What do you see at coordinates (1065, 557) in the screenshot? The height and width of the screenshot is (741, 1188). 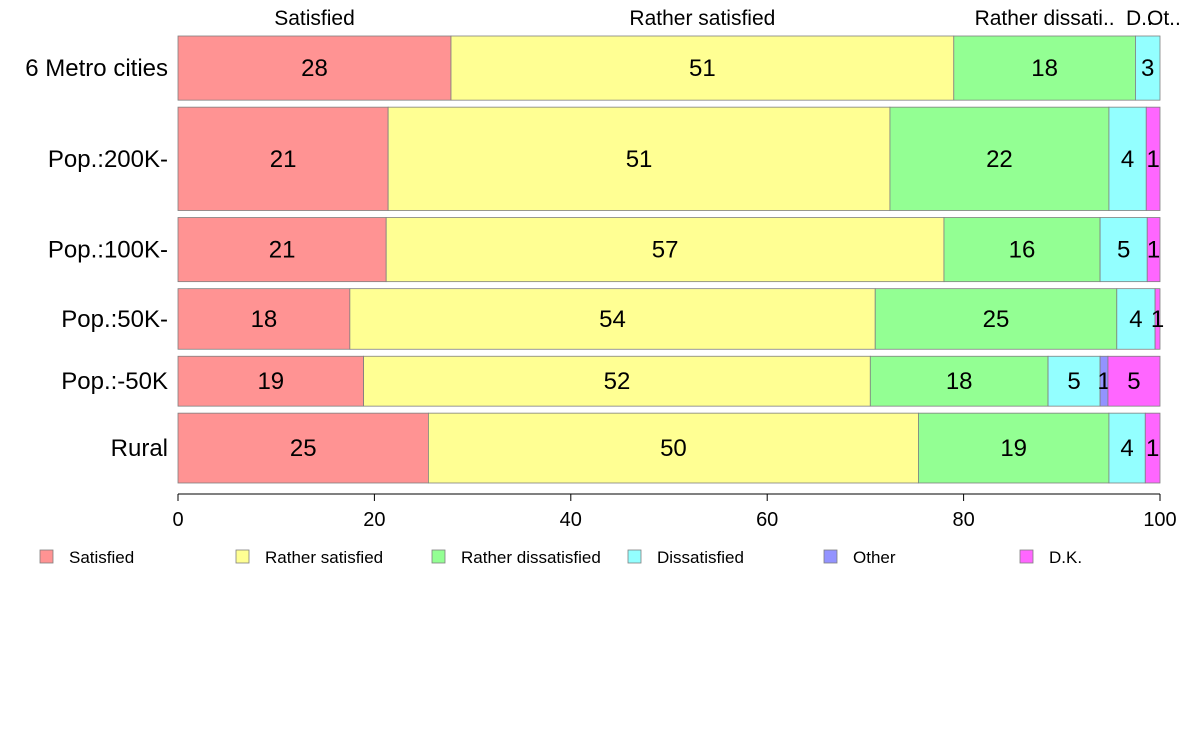 I see `legend-label: D.K.` at bounding box center [1065, 557].